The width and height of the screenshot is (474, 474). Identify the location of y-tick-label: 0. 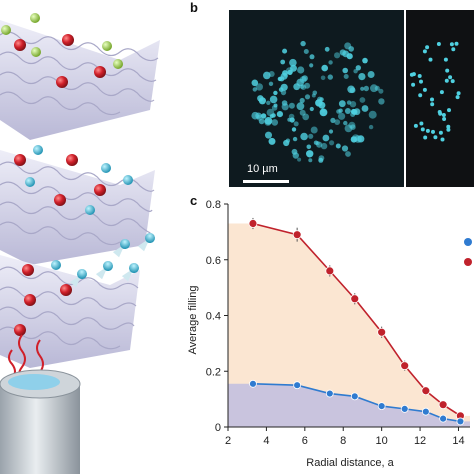
(218, 428).